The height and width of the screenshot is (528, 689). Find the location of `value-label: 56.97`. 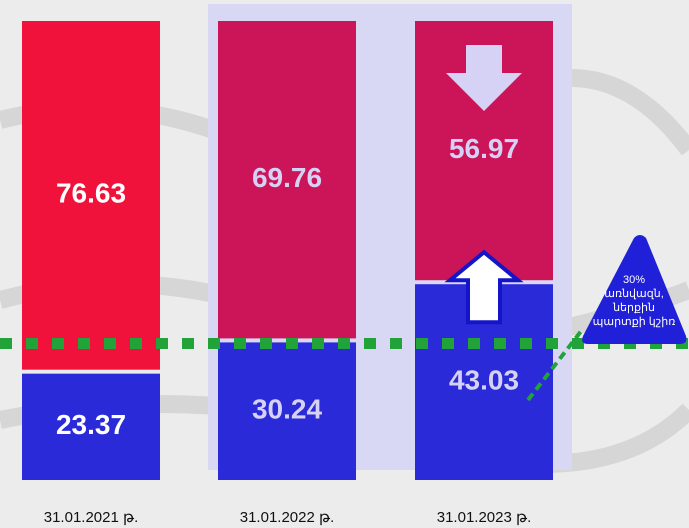

value-label: 56.97 is located at coordinates (484, 148).